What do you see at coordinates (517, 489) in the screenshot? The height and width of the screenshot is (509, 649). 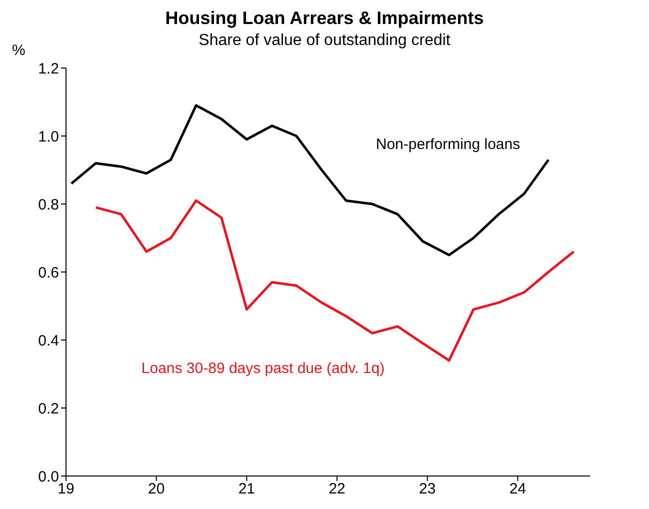 I see `x-tick-label: 24` at bounding box center [517, 489].